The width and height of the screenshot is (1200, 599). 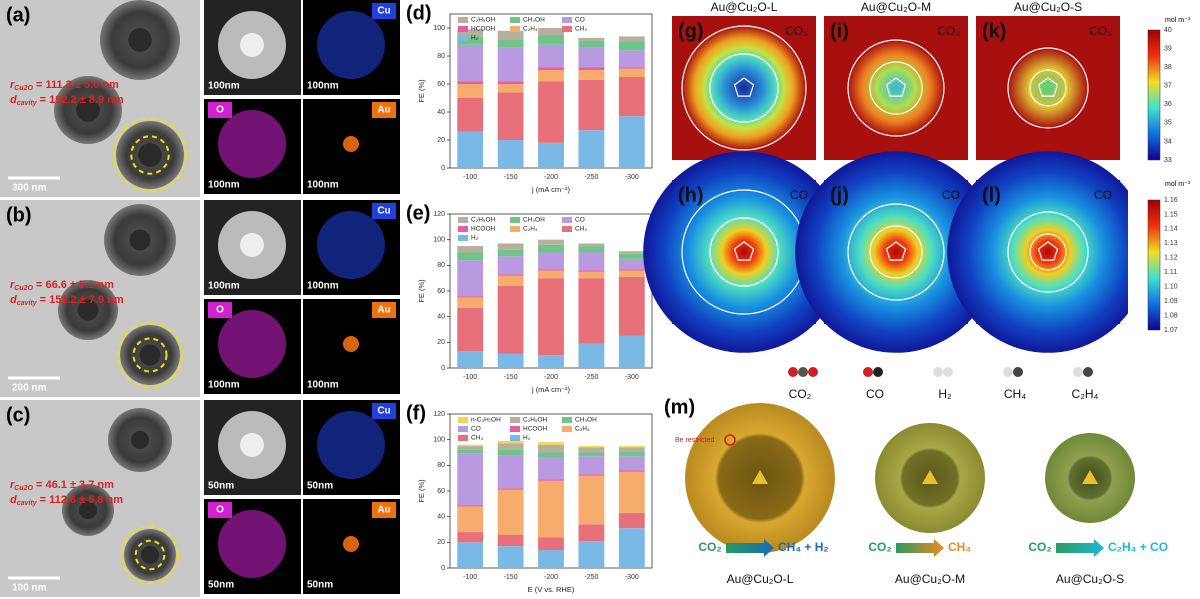 What do you see at coordinates (1168, 30) in the screenshot?
I see `colorbar-tick-label: 40` at bounding box center [1168, 30].